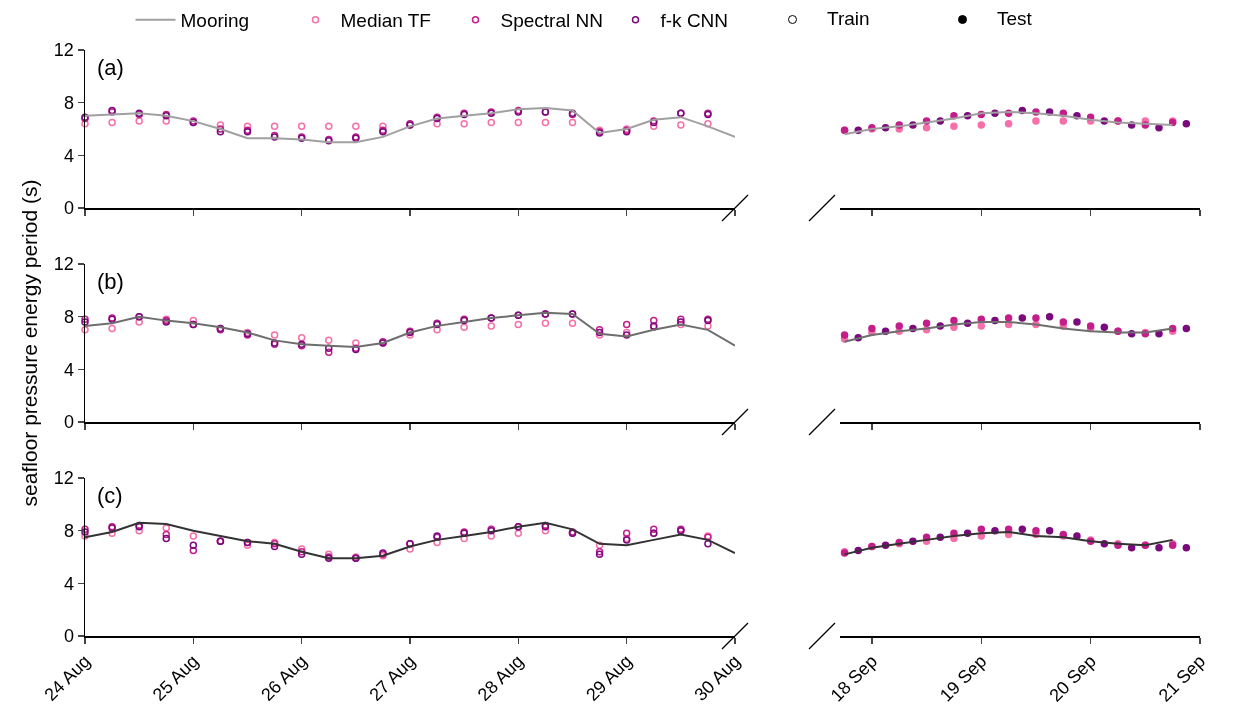  I want to click on text: Train, so click(848, 19).